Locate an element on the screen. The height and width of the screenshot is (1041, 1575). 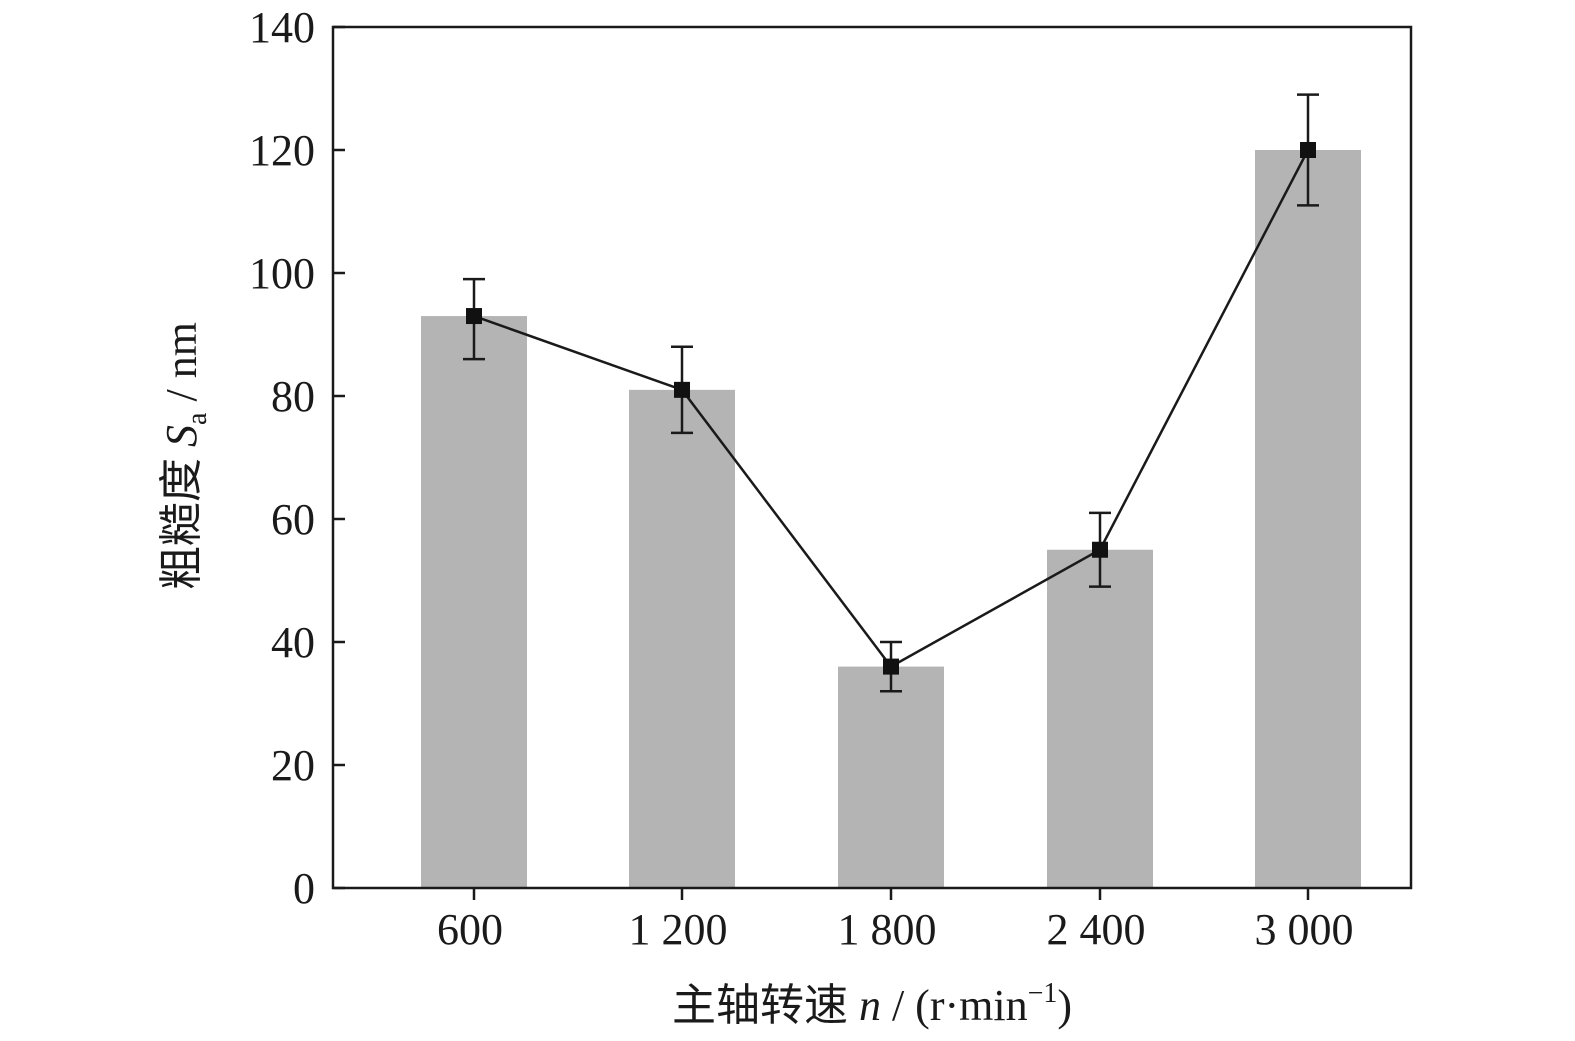
x-axis-label-var: n is located at coordinates (870, 1005).